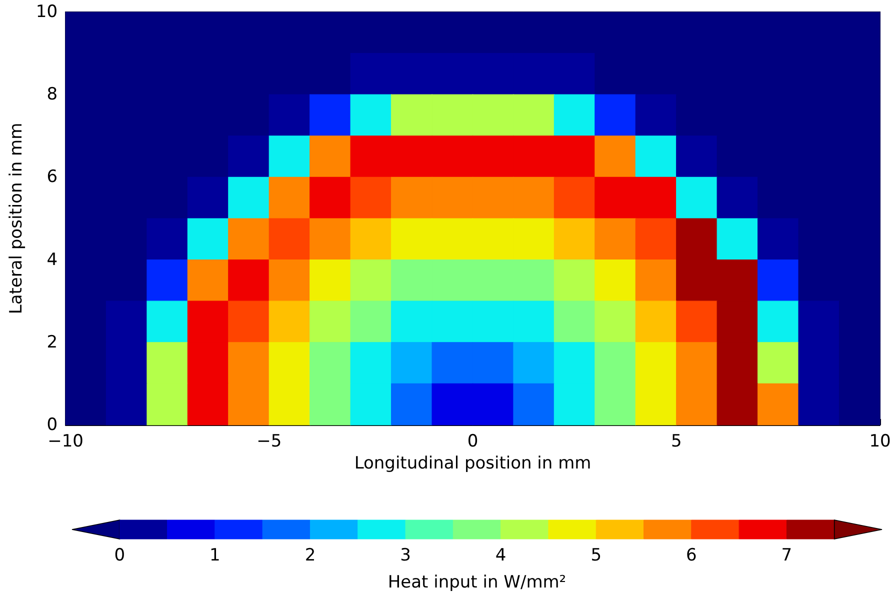 The width and height of the screenshot is (896, 603). What do you see at coordinates (676, 442) in the screenshot?
I see `x-tick-label: 5` at bounding box center [676, 442].